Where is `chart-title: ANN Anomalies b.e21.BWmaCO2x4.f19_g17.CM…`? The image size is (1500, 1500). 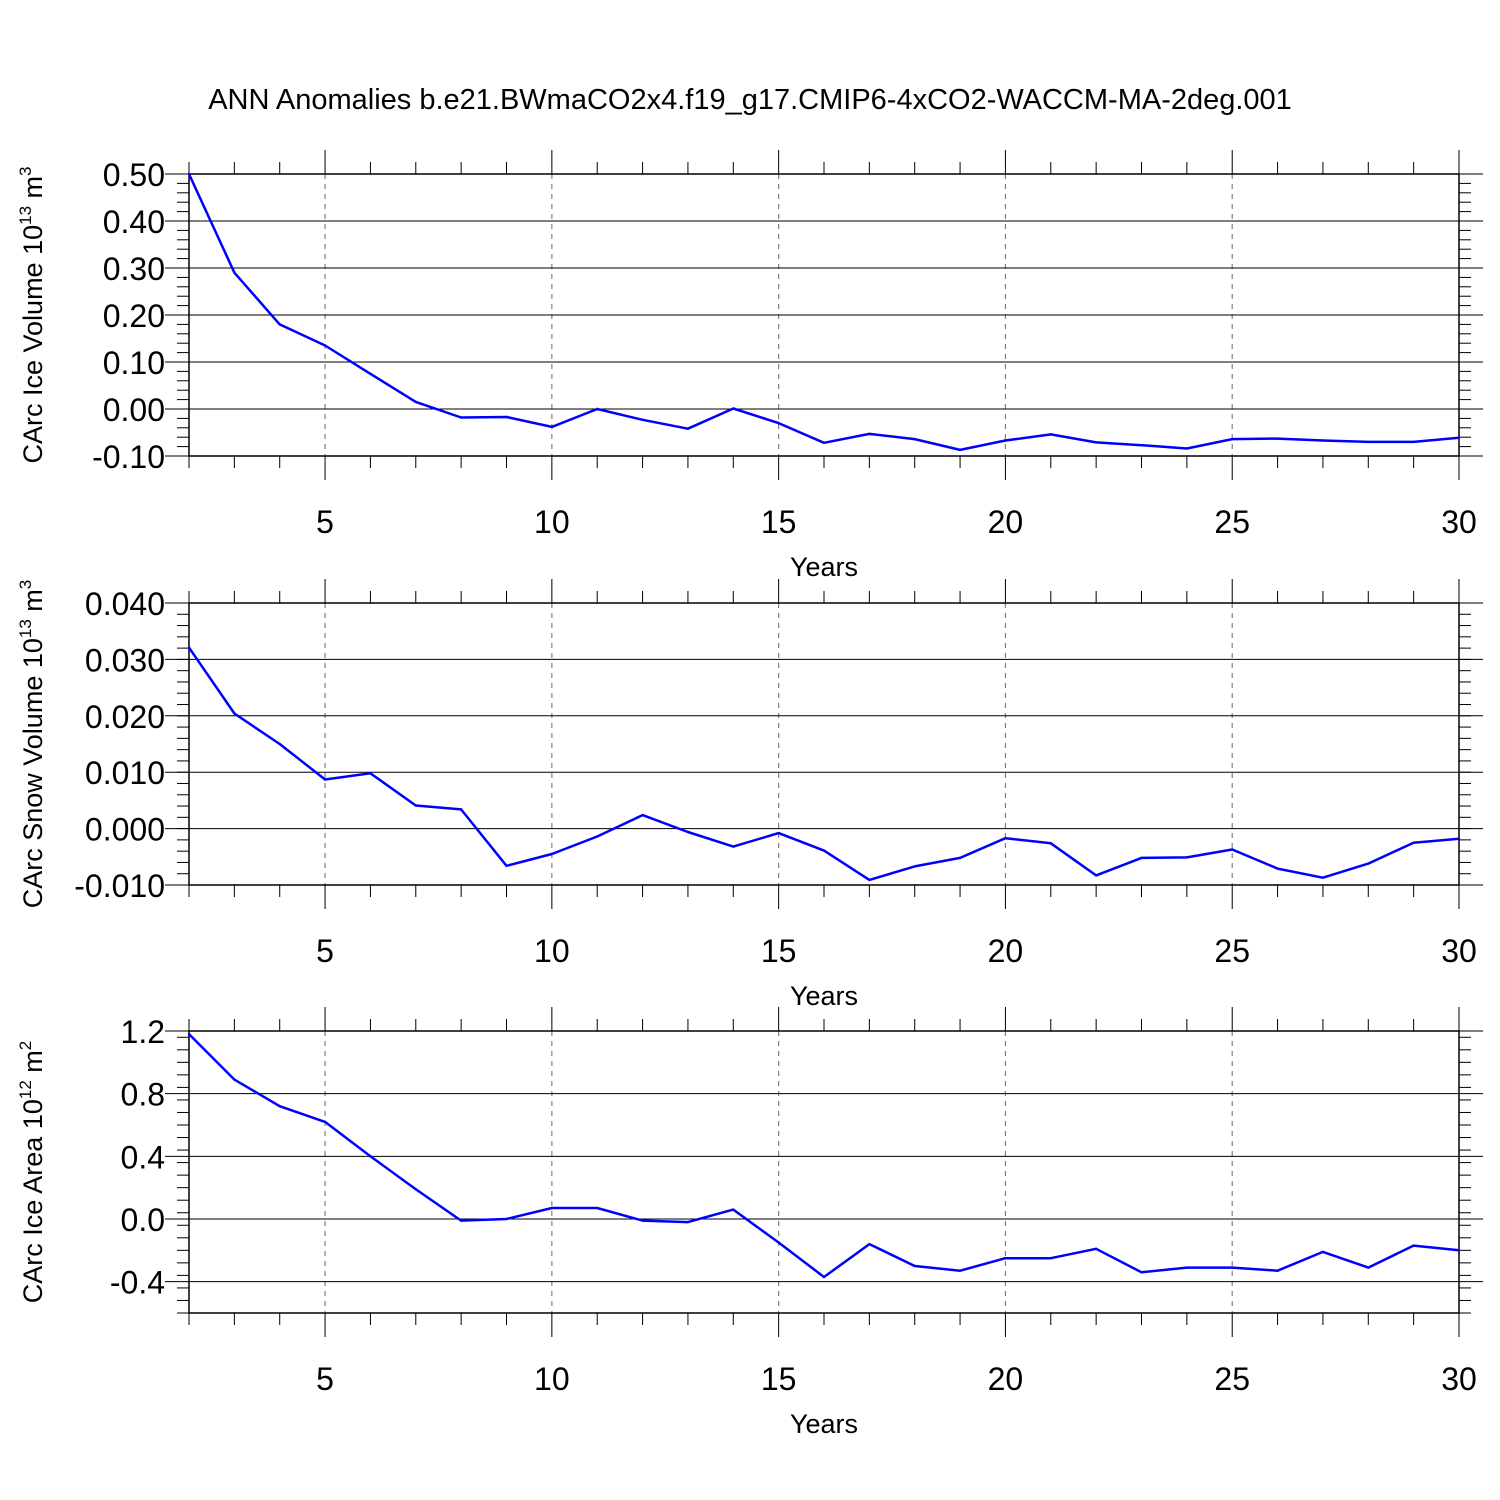
chart-title: ANN Anomalies b.e21.BWmaCO2x4.f19_g17.CM… is located at coordinates (750, 100).